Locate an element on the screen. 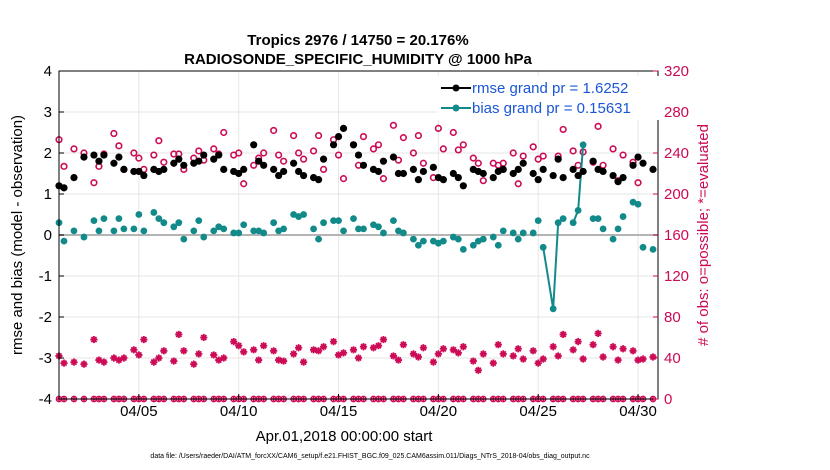  legend-bias-label: bias grand pr = 0.15631 is located at coordinates (551, 108).